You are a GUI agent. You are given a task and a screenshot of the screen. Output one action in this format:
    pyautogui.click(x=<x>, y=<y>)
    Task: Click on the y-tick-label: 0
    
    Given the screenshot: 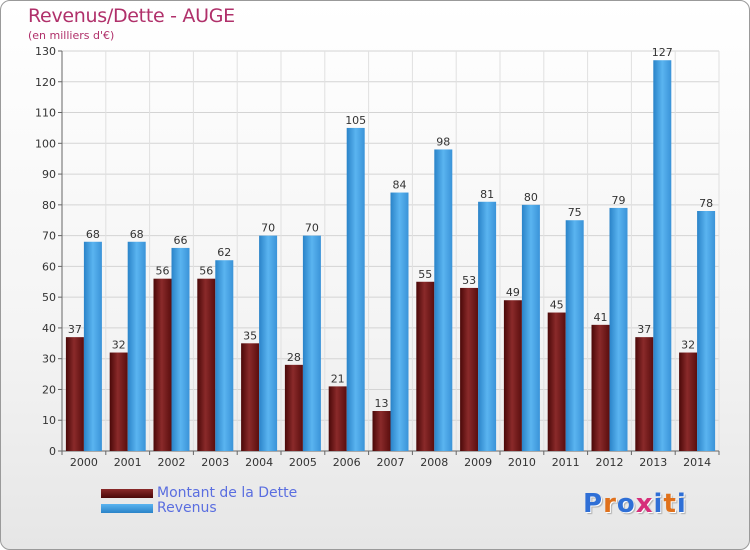 What is the action you would take?
    pyautogui.click(x=52, y=451)
    